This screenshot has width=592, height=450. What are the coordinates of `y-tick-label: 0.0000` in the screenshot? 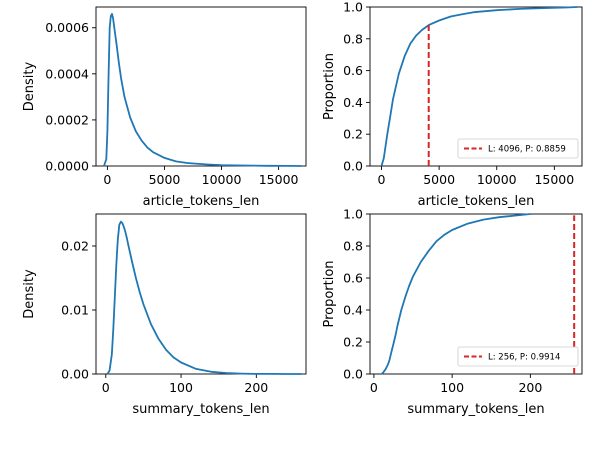 It's located at (67, 166).